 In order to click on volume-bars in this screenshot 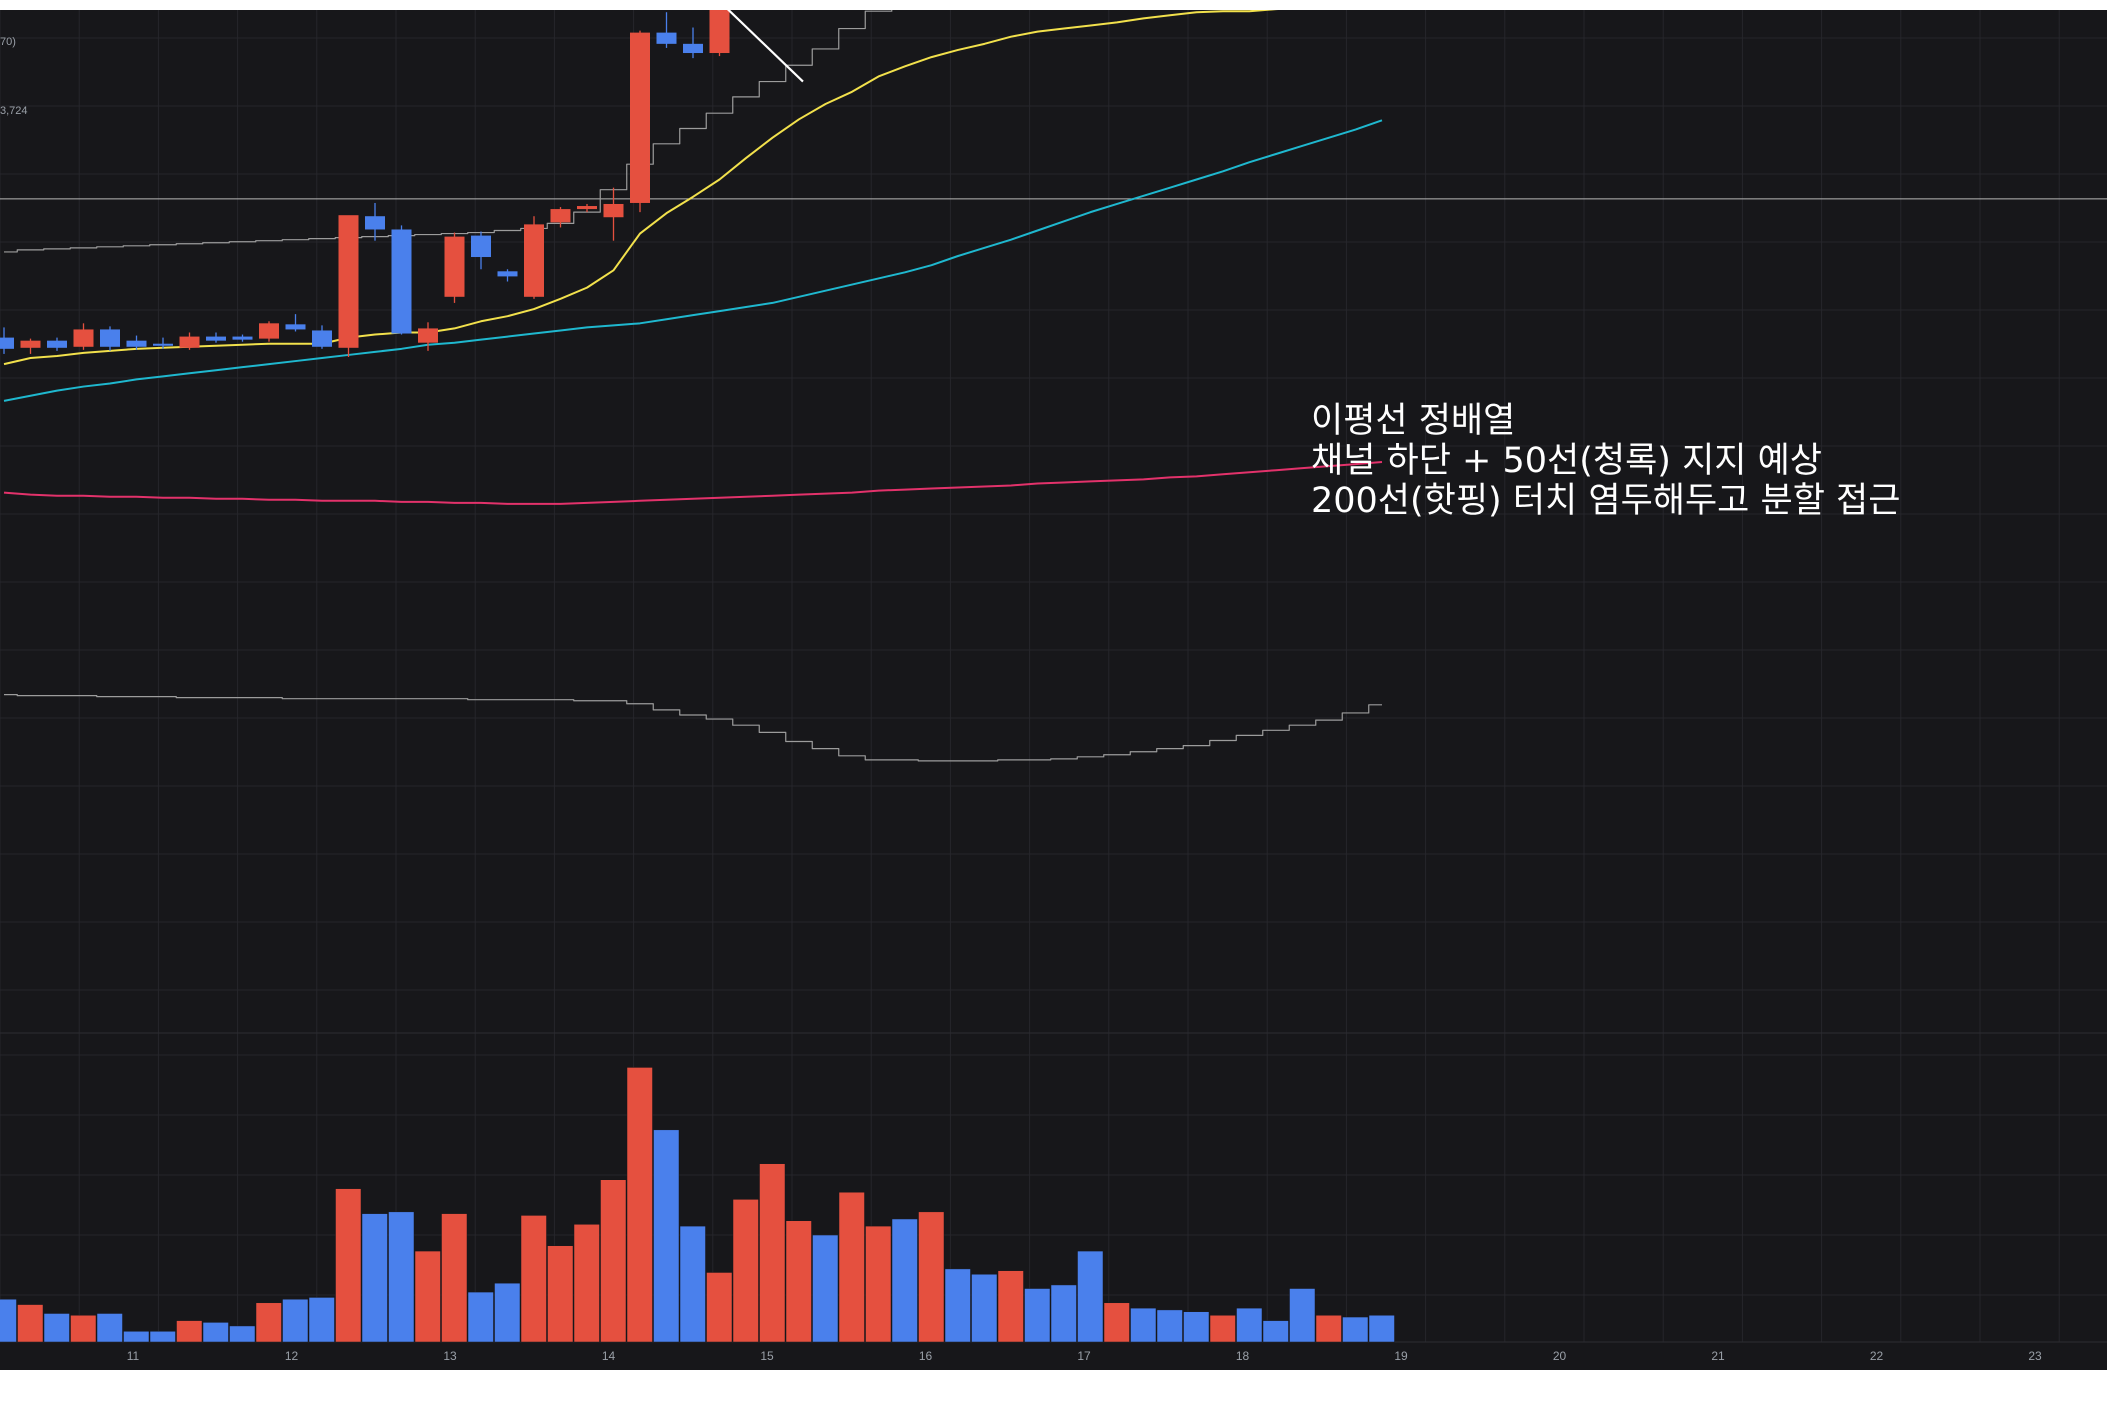, I will do `click(697, 1205)`.